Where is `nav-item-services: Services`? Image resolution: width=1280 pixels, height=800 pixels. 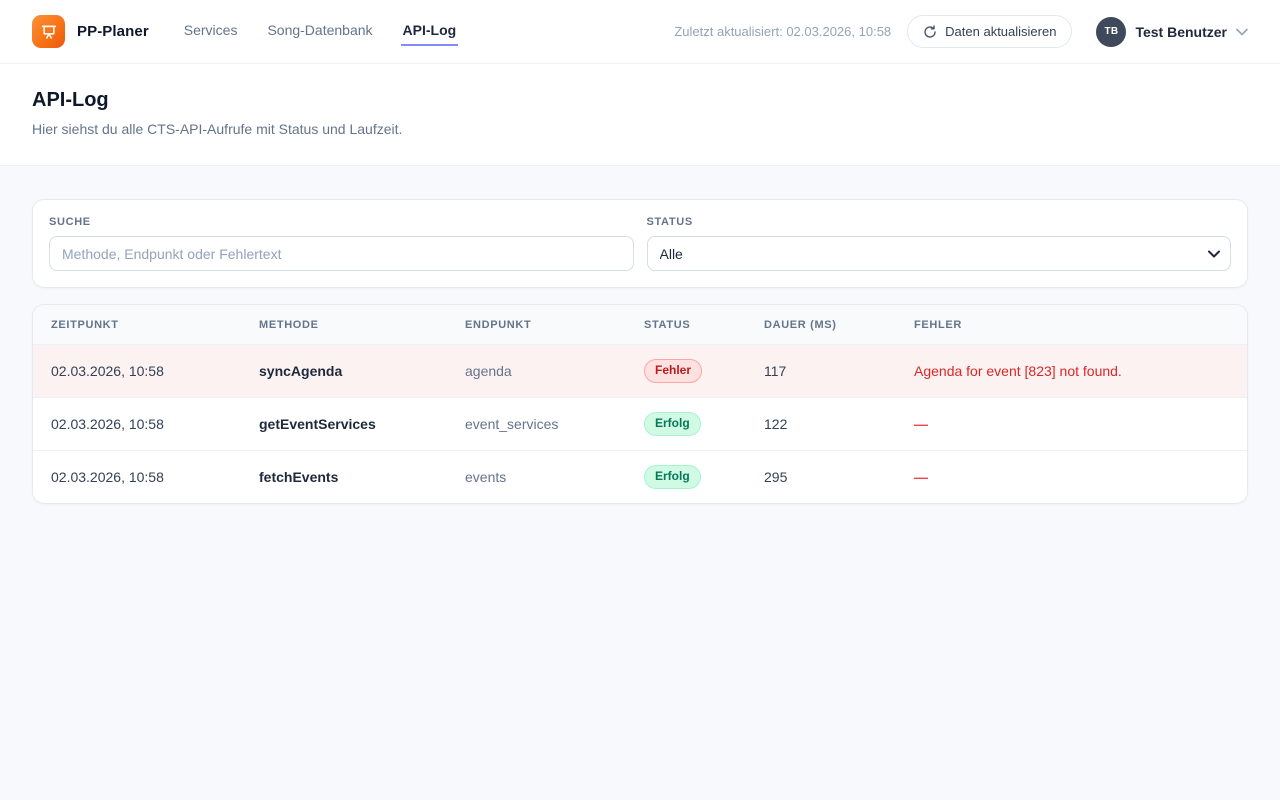
nav-item-services: Services is located at coordinates (210, 29).